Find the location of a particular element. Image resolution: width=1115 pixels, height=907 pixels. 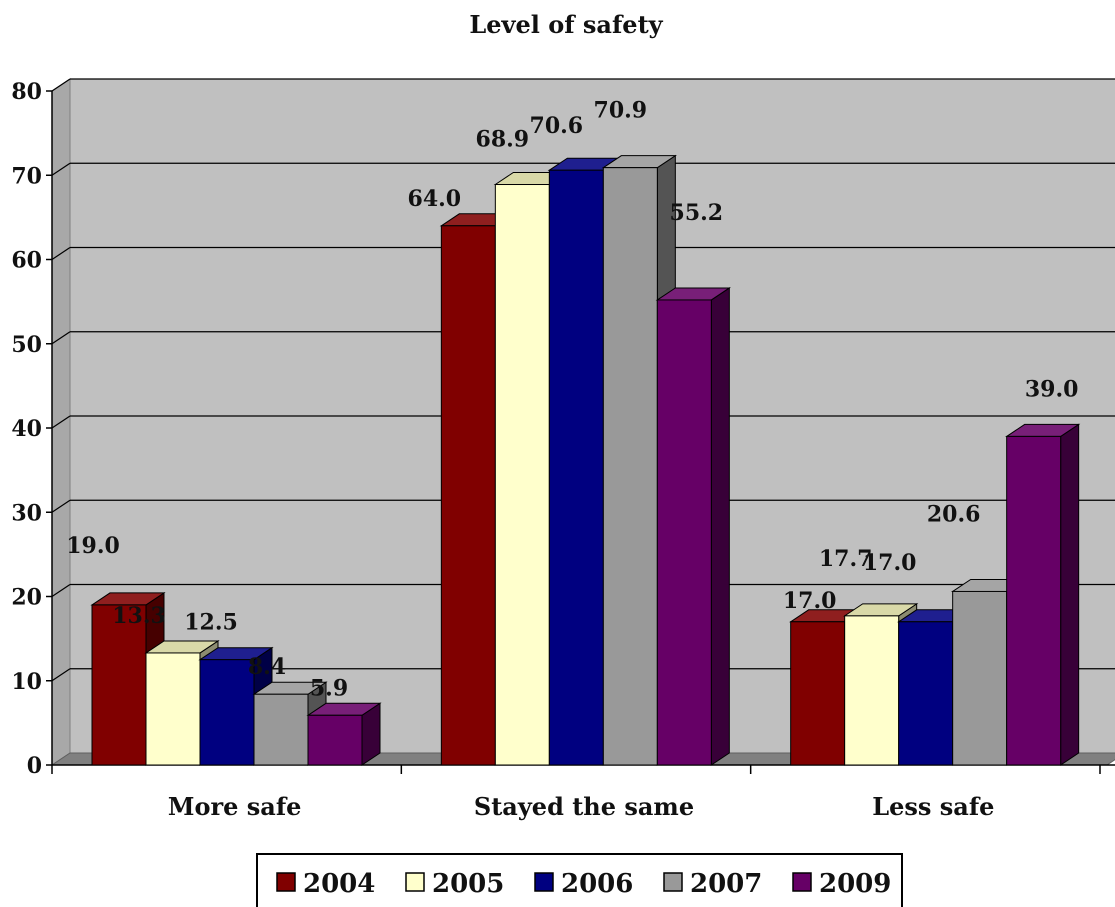

legend-label: 2007 is located at coordinates (726, 884).